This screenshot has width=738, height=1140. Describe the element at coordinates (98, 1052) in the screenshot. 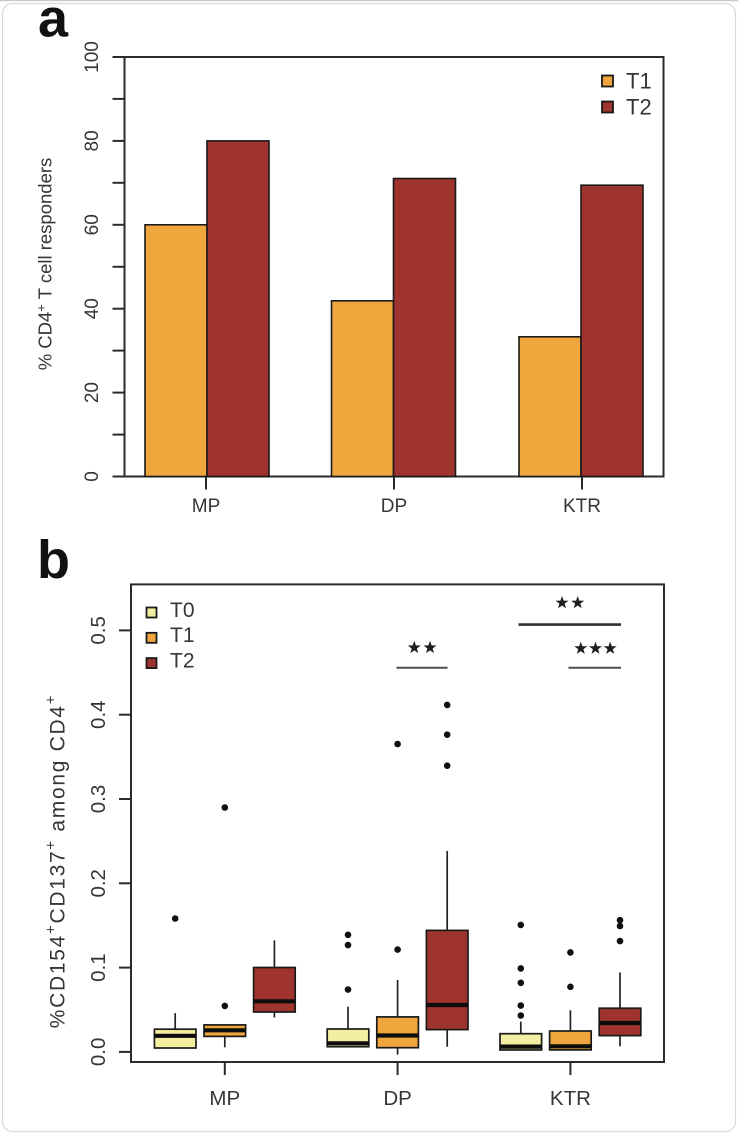

I see `svg-text: 0.0` at that location.